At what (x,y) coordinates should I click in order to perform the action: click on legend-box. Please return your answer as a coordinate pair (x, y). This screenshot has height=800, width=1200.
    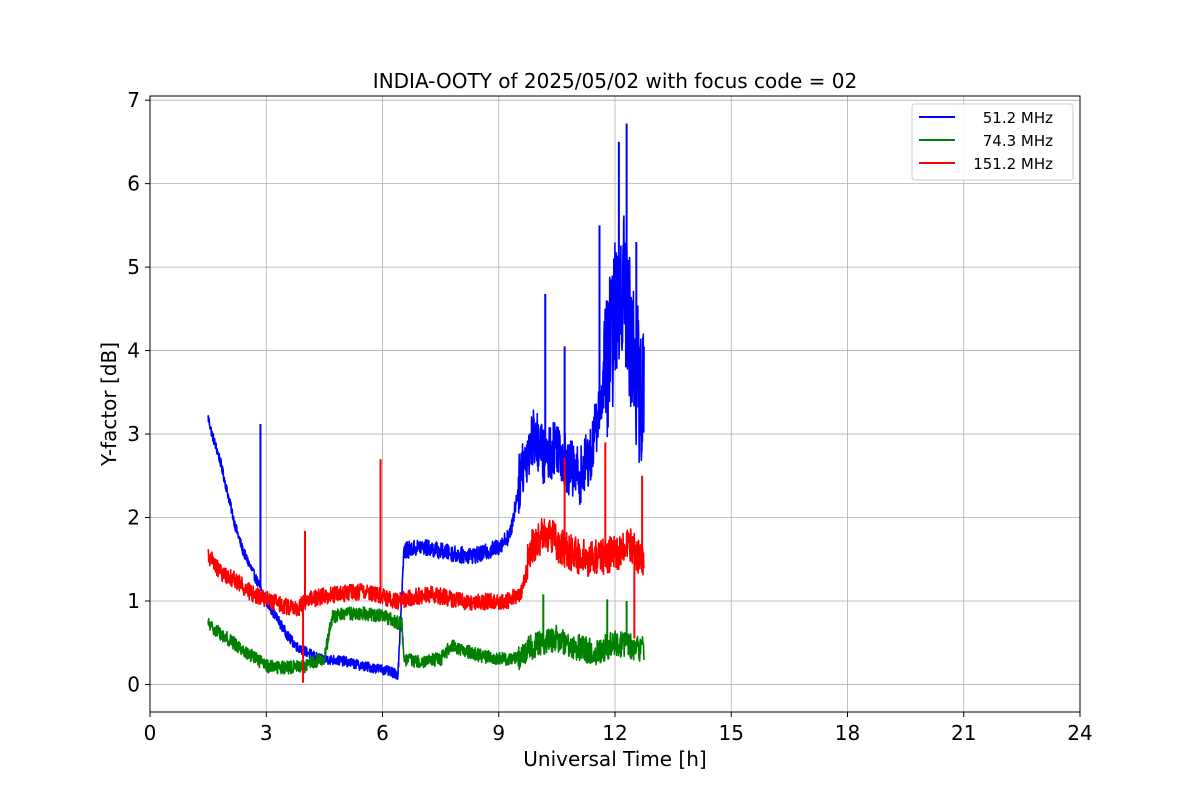
    Looking at the image, I should click on (992, 142).